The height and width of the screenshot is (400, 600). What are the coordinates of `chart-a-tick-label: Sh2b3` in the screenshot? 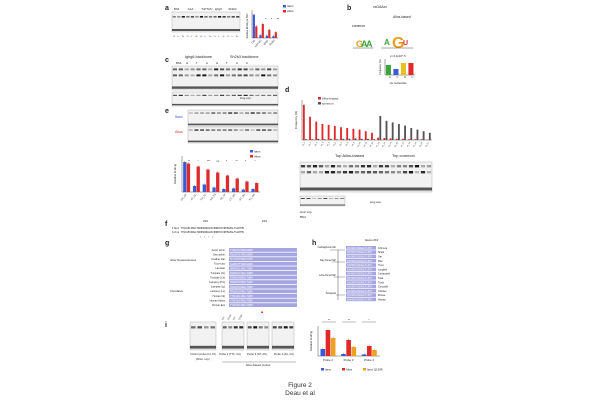 It's located at (272, 43).